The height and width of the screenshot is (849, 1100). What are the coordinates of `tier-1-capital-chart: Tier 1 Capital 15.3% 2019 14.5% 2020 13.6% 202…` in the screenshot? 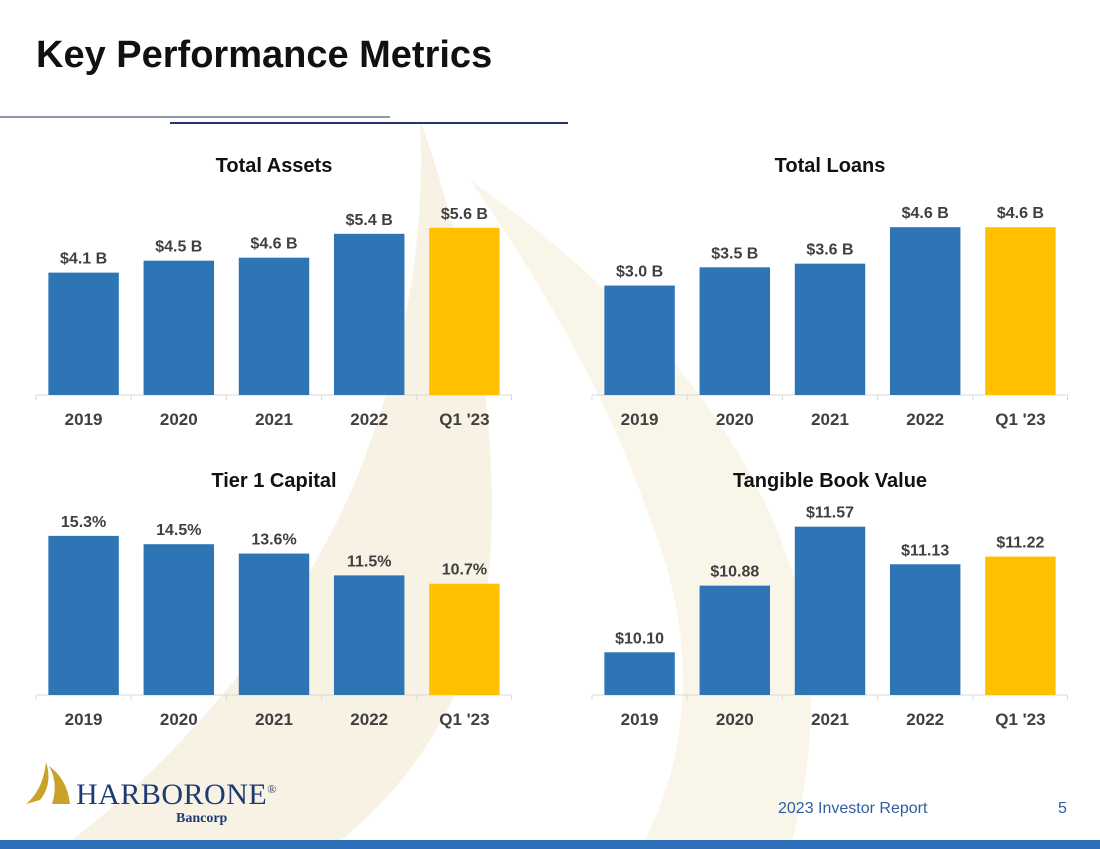 It's located at (273, 599).